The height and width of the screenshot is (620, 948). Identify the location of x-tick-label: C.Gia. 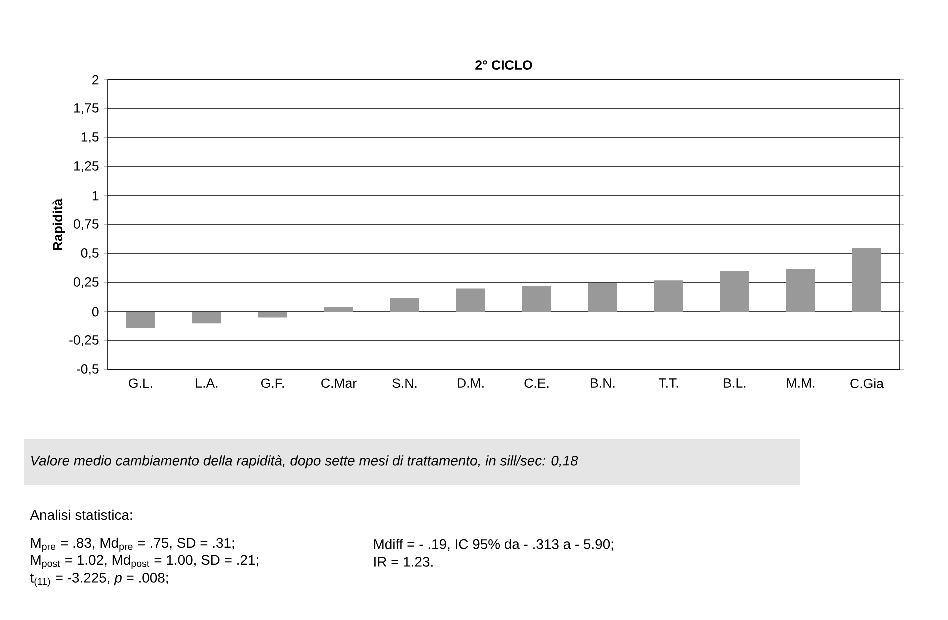
(867, 383).